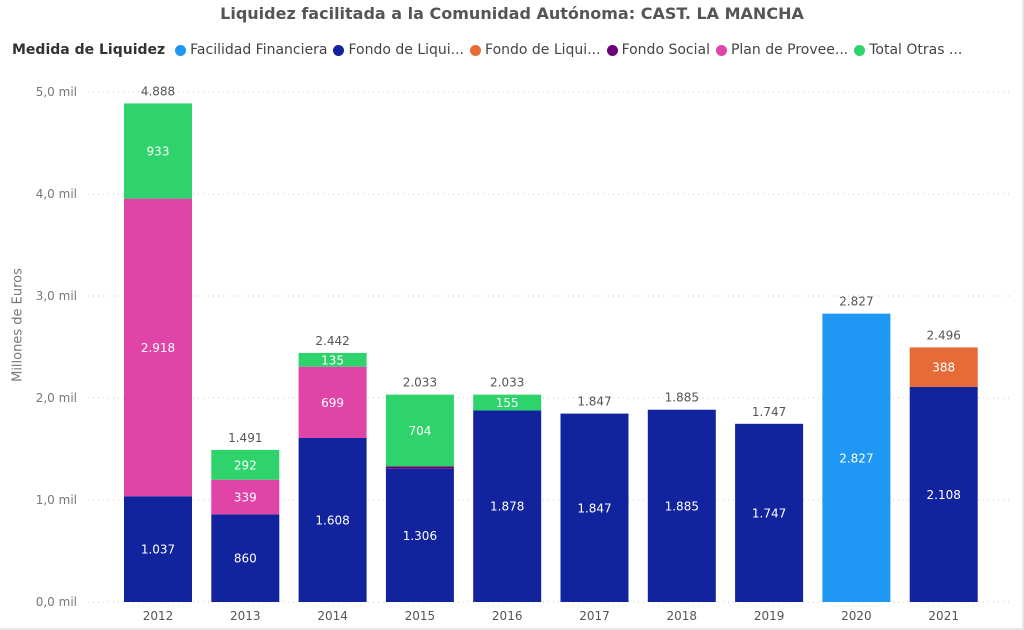 This screenshot has width=1024, height=630. Describe the element at coordinates (56, 194) in the screenshot. I see `y-tick-label-4: 4,0 mil` at that location.